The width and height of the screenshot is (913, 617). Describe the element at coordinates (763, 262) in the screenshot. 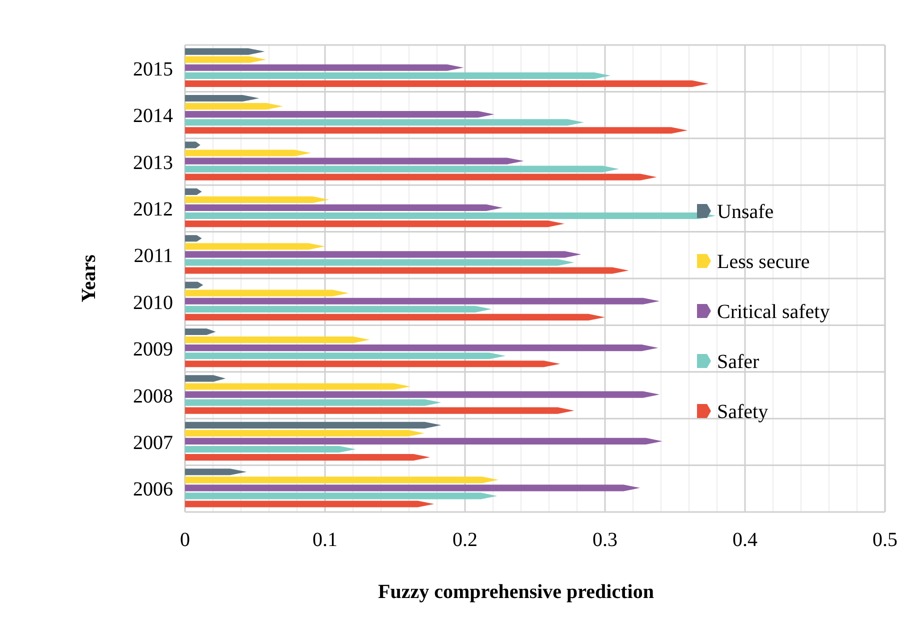

I see `legend-label: Less secure` at that location.